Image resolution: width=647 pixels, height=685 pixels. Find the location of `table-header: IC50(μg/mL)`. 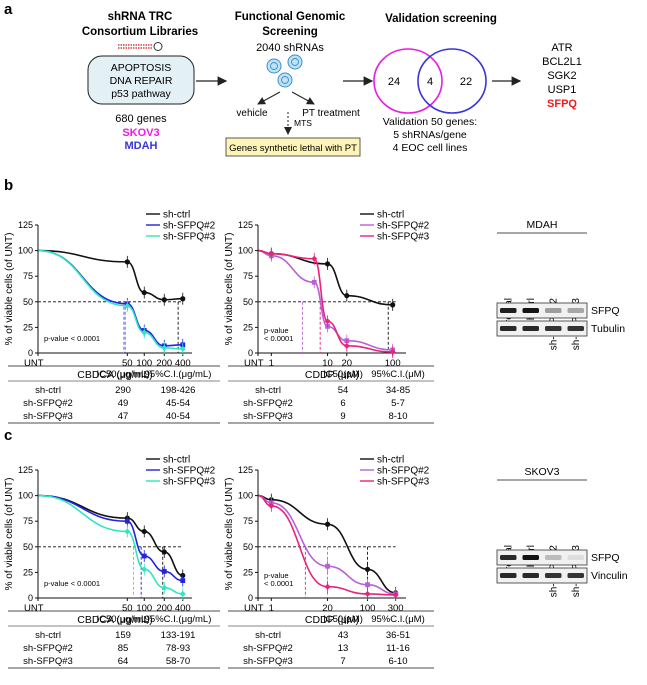

table-header: IC50(μg/mL) is located at coordinates (123, 619).